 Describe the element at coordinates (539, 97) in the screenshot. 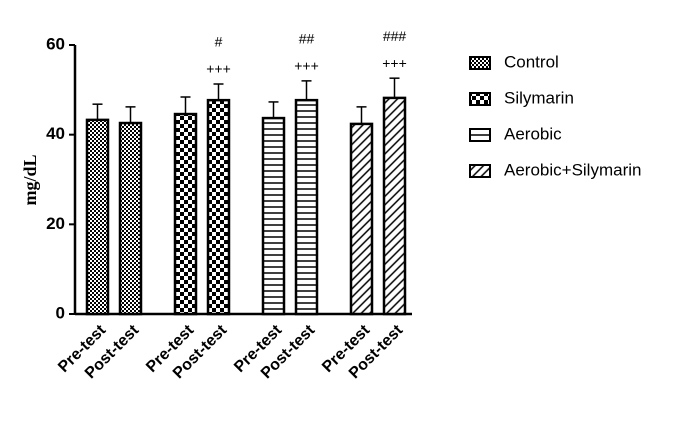

I see `legend-label: Silymarin` at that location.